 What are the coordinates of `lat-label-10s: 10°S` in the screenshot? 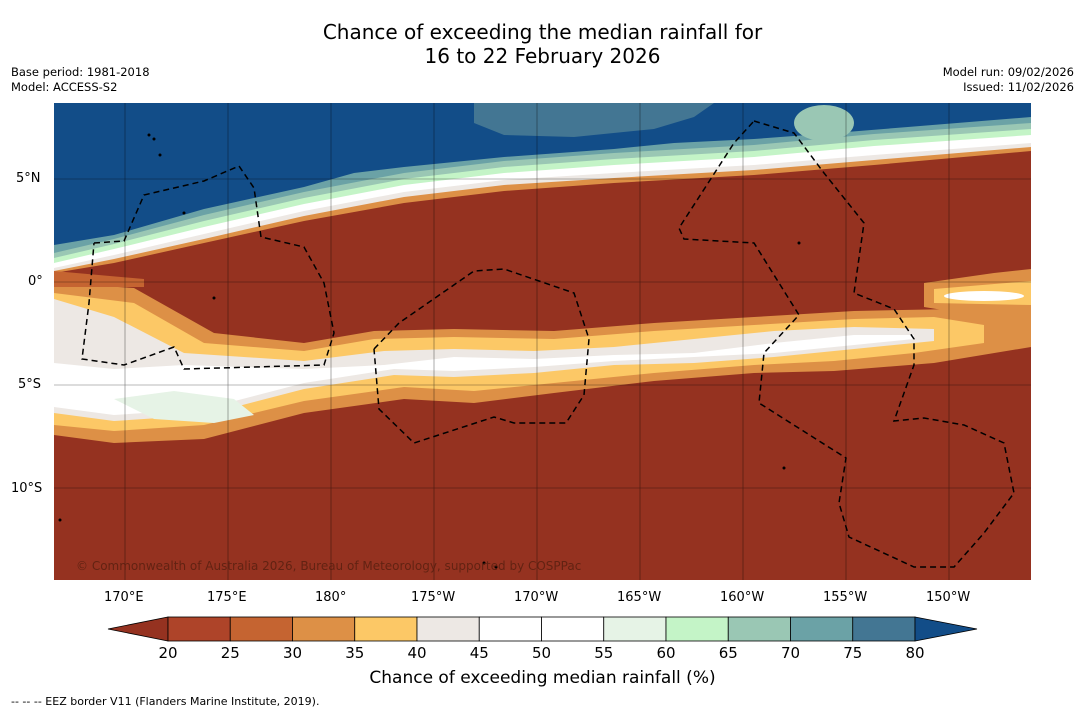 It's located at (27, 488).